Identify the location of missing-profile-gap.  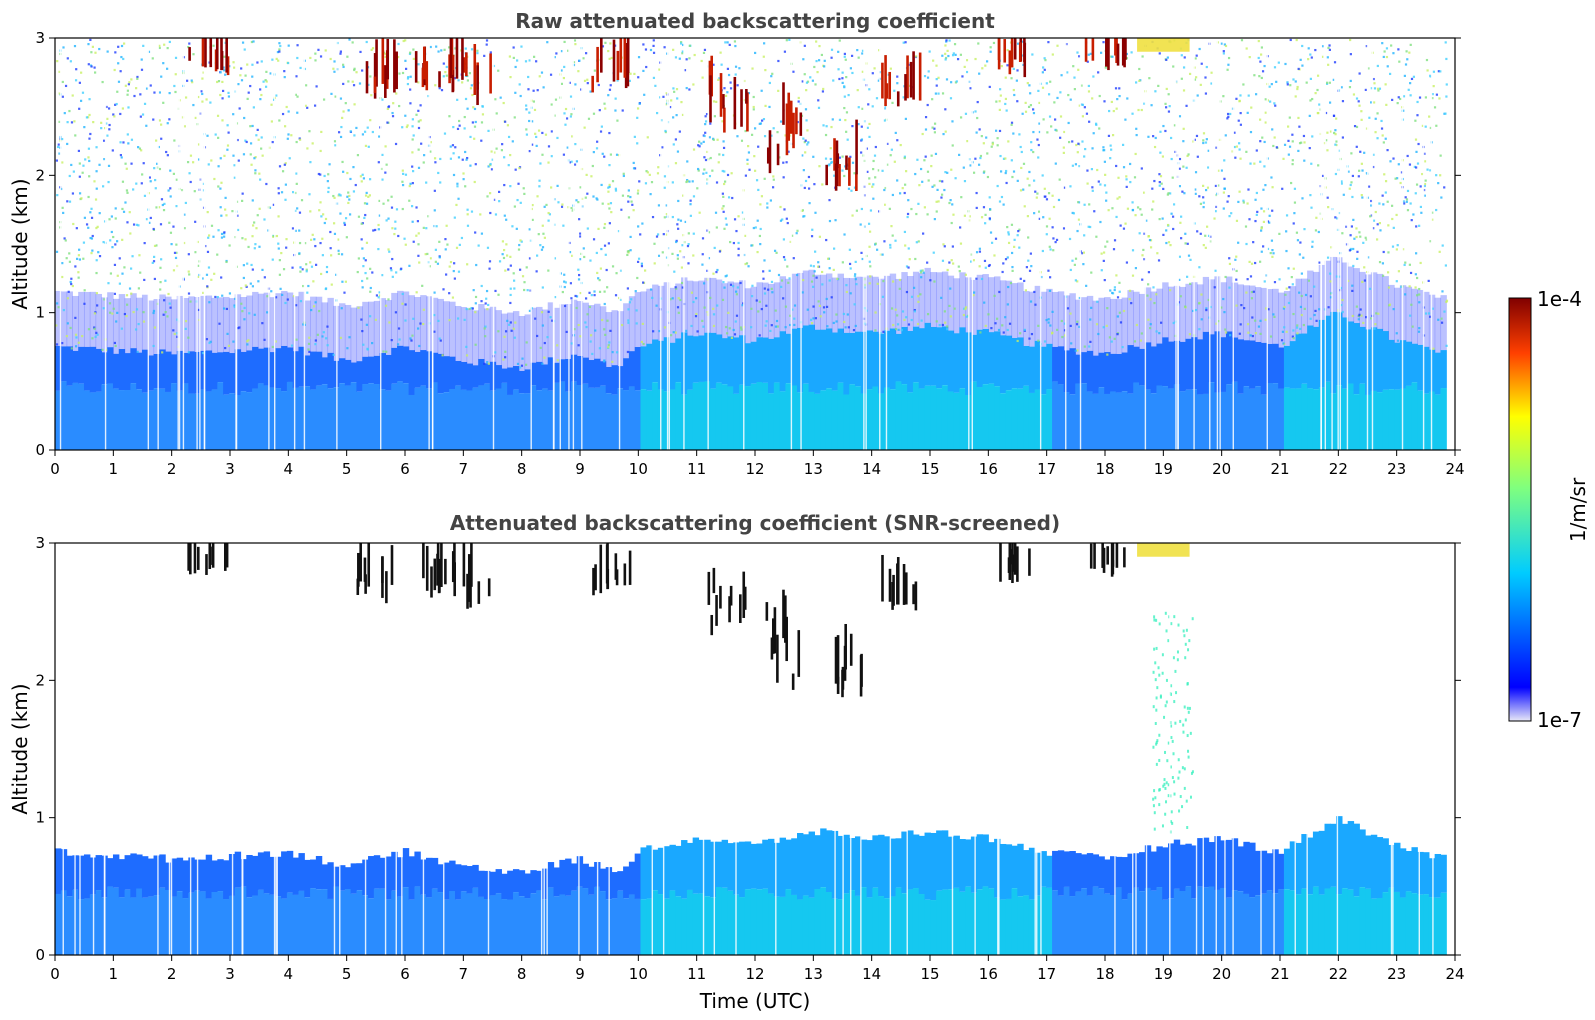
(744, 244).